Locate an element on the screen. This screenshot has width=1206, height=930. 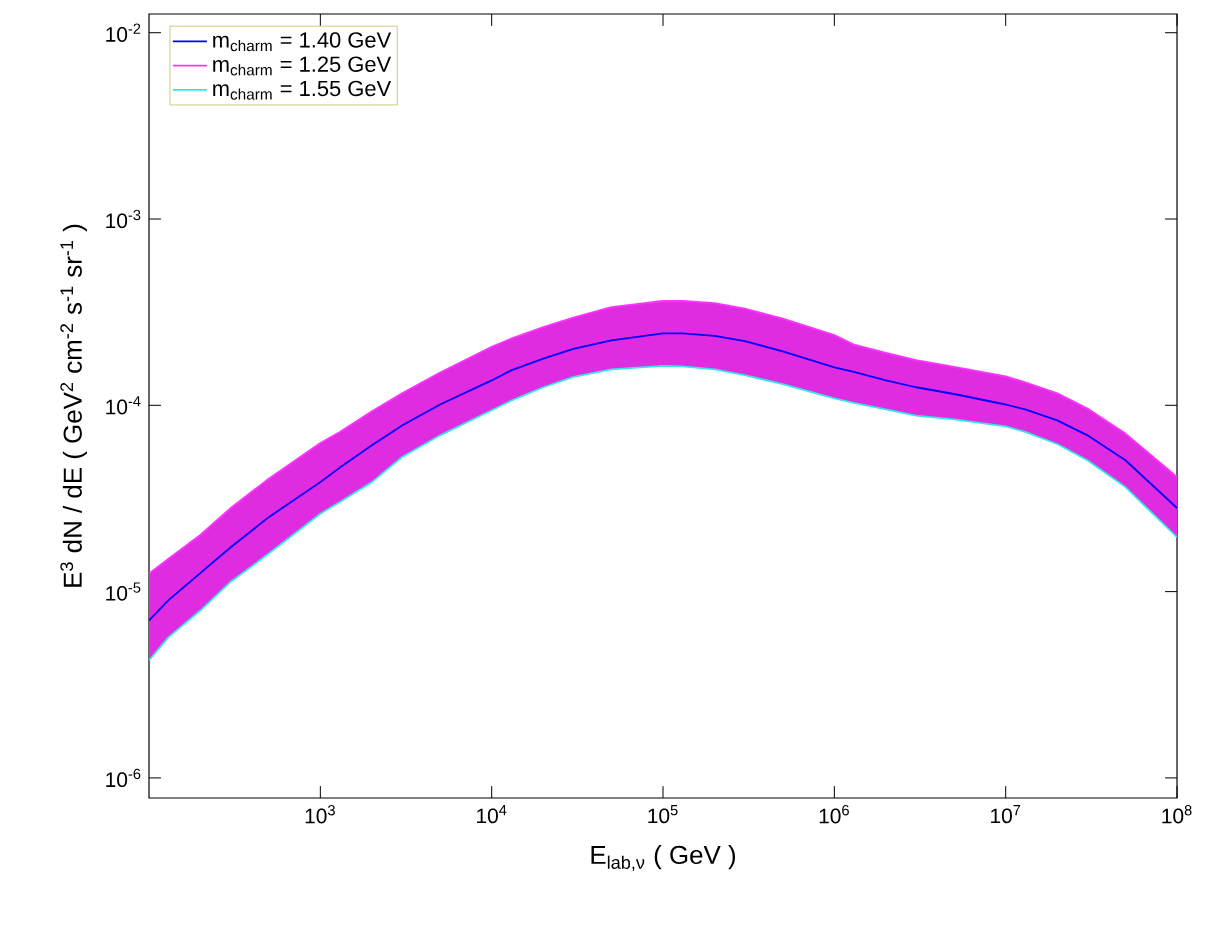
x-tick-label: 10$^{5}$ is located at coordinates (663, 814).